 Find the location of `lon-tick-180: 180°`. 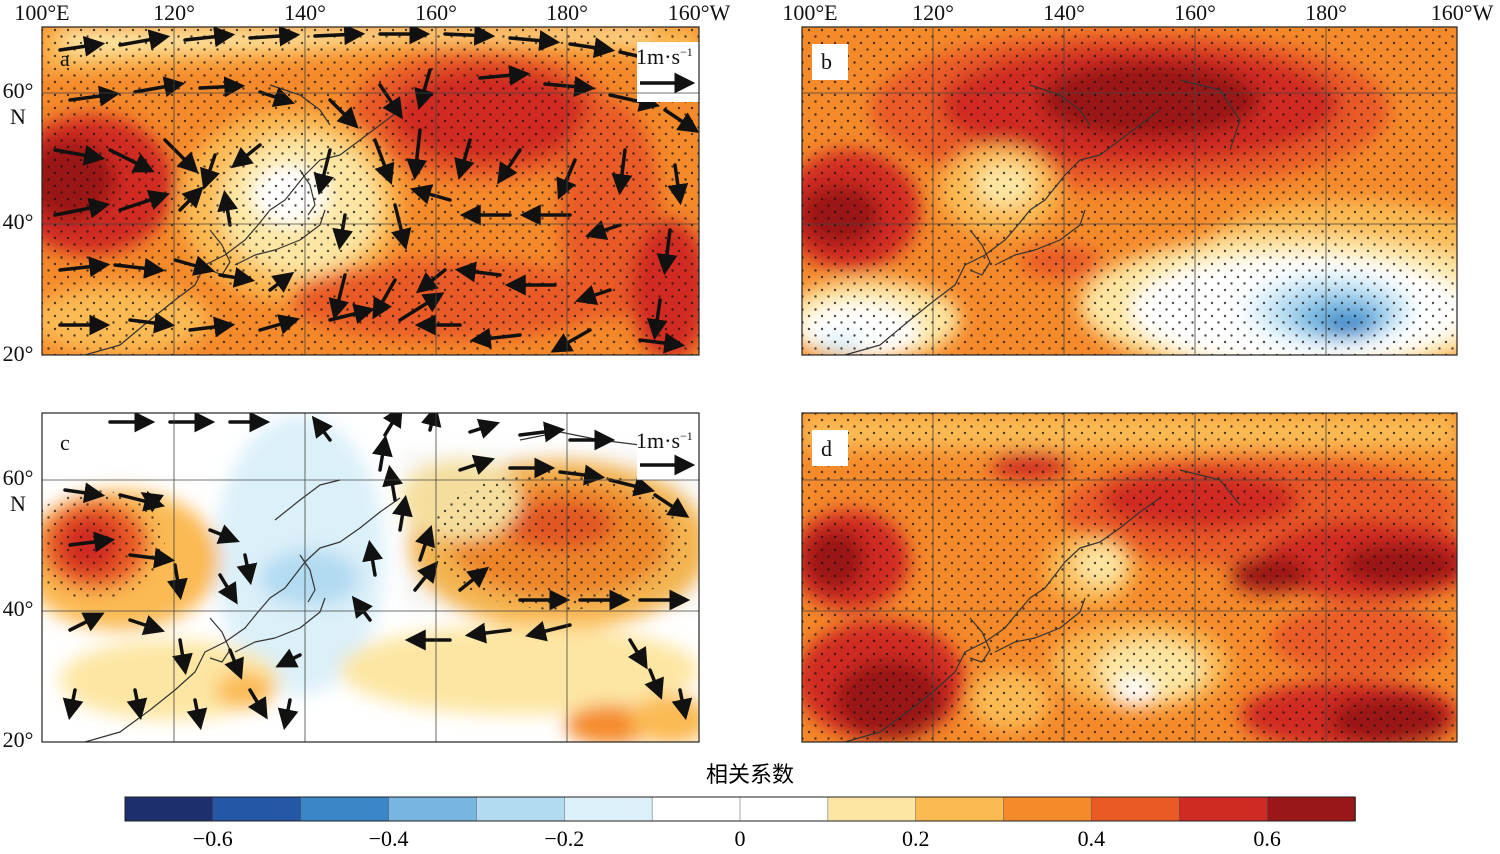

lon-tick-180: 180° is located at coordinates (1326, 12).